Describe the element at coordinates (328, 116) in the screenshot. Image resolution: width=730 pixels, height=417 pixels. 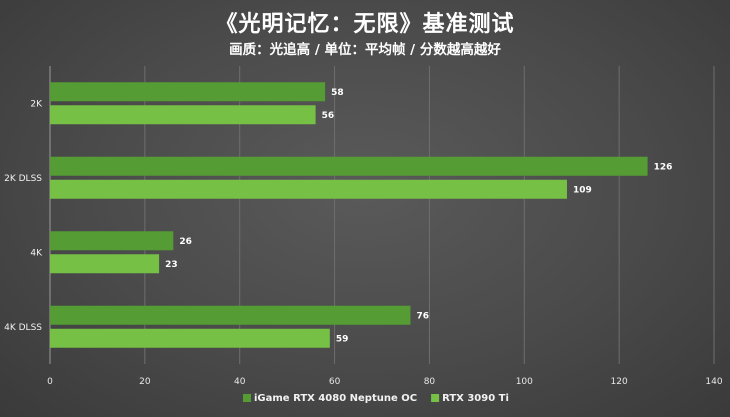
I see `data-label: 56` at that location.